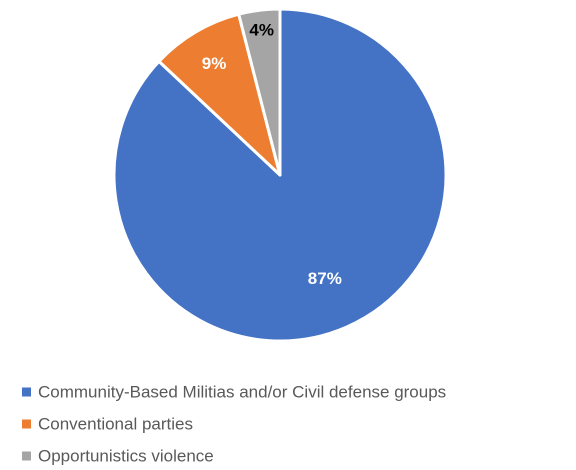 The image size is (576, 470). Describe the element at coordinates (126, 456) in the screenshot. I see `legend-label-3: Opportunistics violence` at that location.